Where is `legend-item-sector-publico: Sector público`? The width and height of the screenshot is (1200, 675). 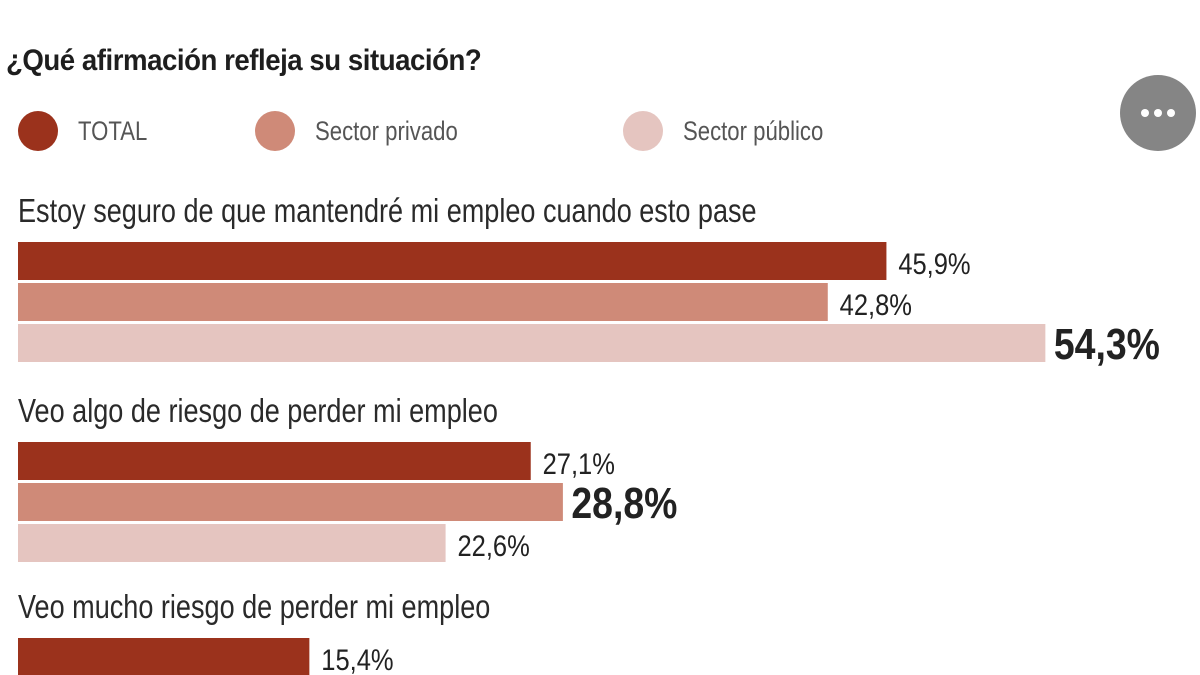
legend-item-sector-publico: Sector público is located at coordinates (738, 131).